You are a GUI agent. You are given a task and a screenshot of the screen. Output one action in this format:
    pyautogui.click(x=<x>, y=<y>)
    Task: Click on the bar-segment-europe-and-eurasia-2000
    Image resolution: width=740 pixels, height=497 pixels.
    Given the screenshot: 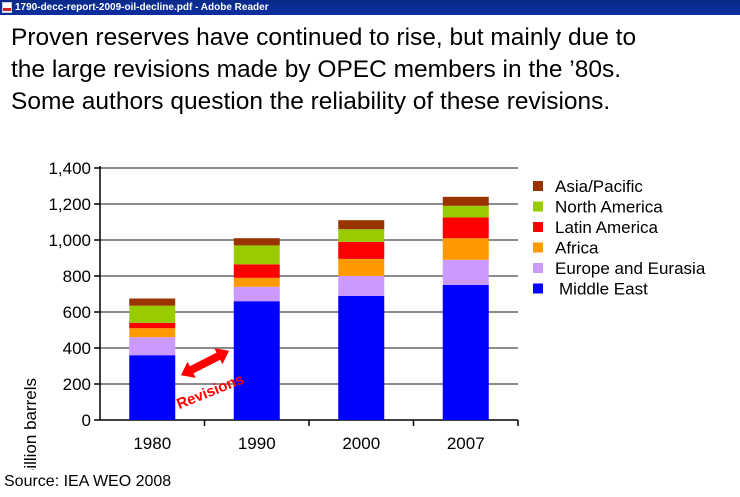 What is the action you would take?
    pyautogui.click(x=361, y=286)
    